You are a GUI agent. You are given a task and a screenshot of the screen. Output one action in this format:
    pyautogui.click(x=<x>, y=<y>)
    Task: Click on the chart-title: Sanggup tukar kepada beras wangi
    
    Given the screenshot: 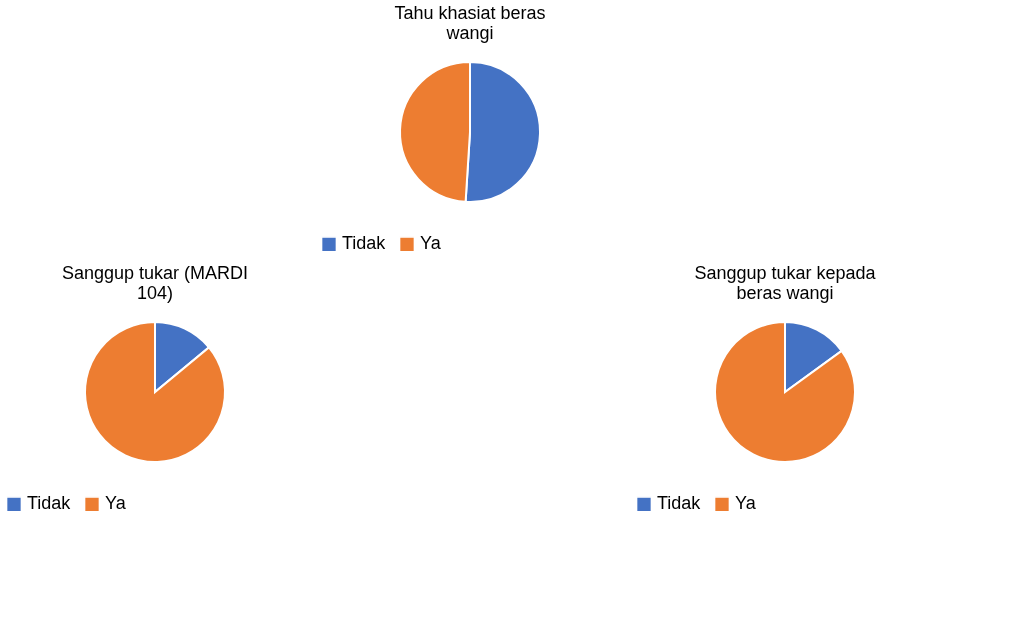 What is the action you would take?
    pyautogui.click(x=785, y=283)
    